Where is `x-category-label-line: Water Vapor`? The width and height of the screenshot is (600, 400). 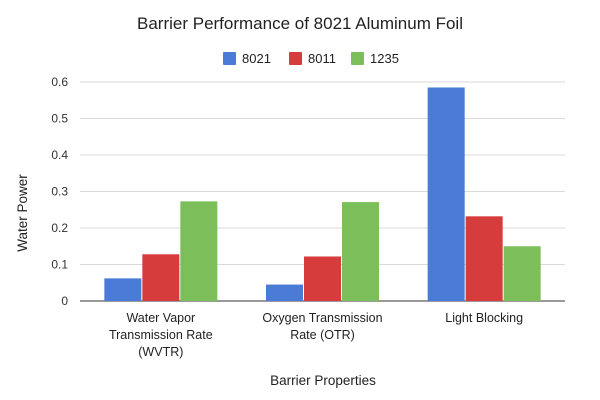
x-category-label-line: Water Vapor is located at coordinates (160, 318).